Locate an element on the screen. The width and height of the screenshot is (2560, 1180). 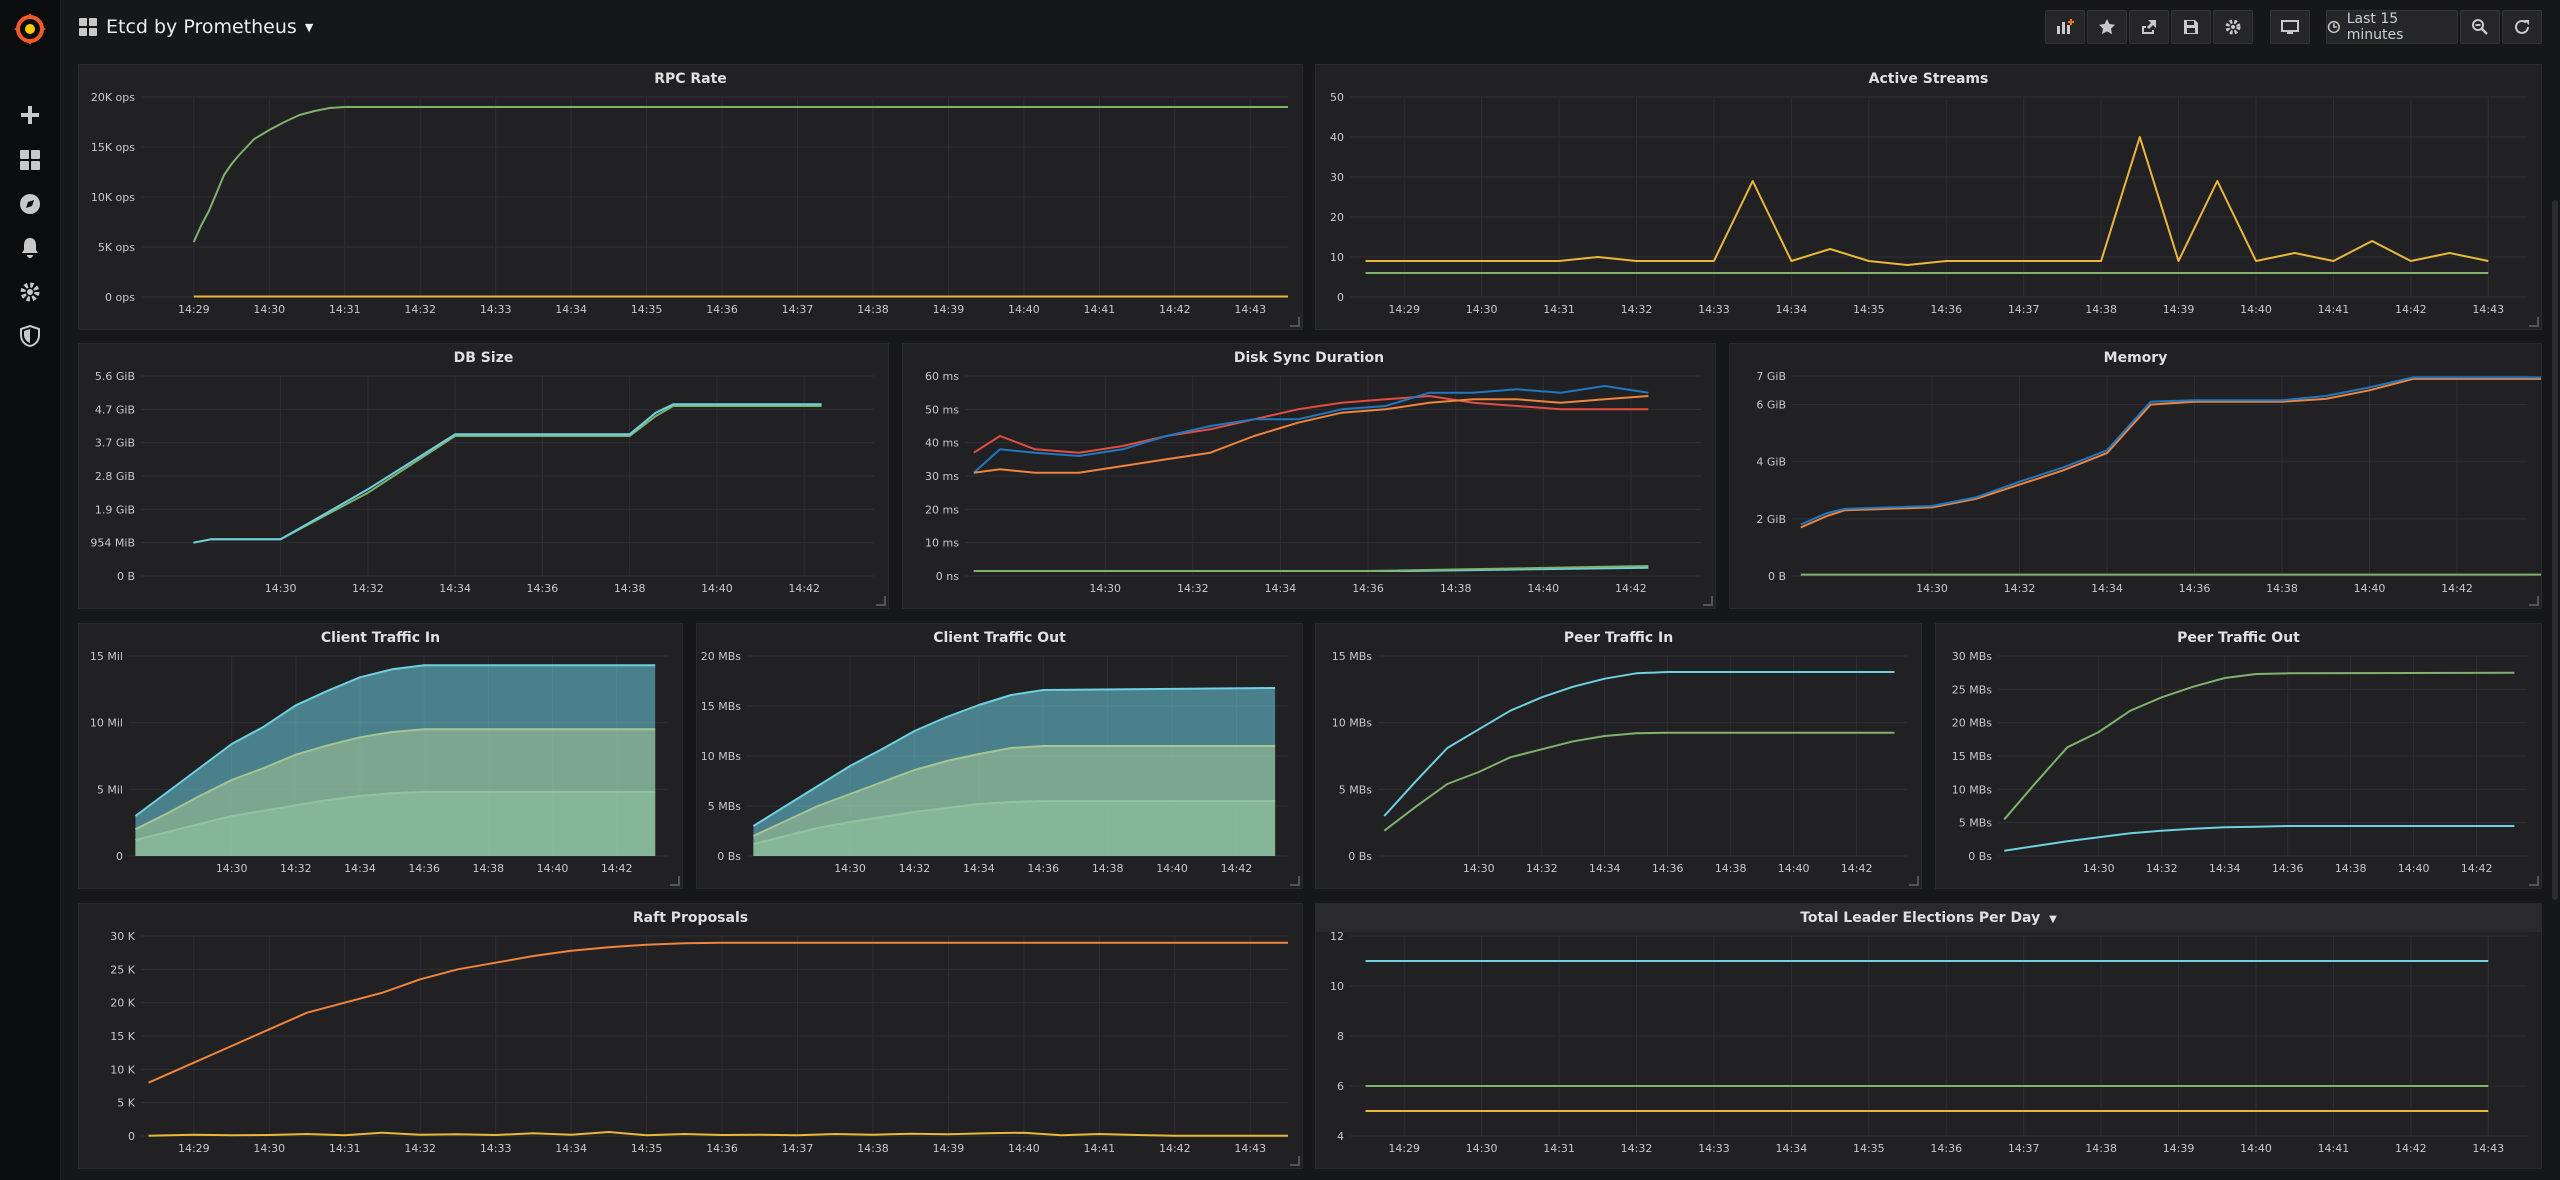
settings-button is located at coordinates (2233, 27).